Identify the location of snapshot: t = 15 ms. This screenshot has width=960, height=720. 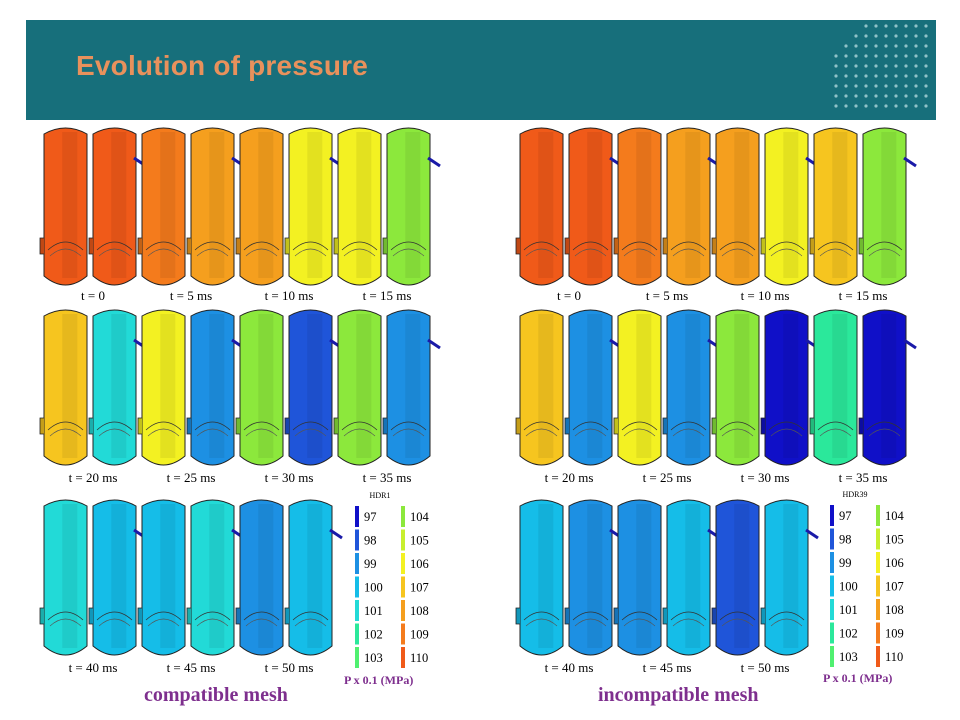
(387, 215).